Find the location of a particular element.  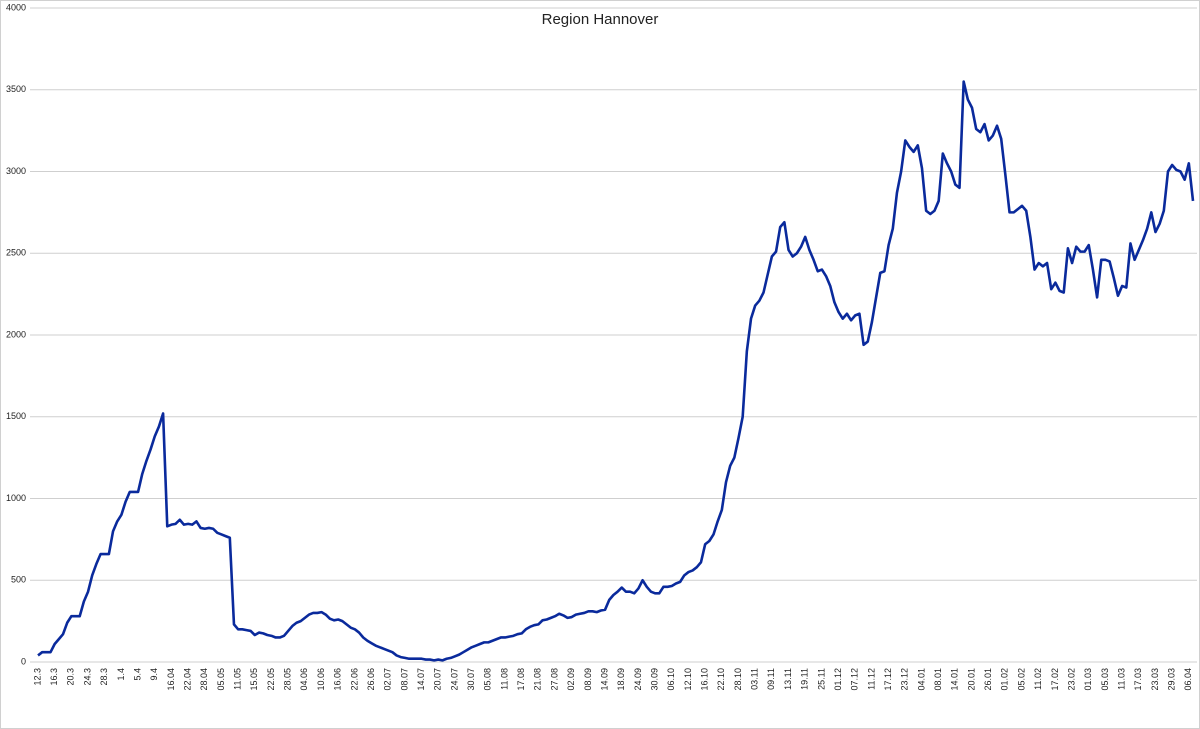

x-tick-label: 9.4 is located at coordinates (154, 674).